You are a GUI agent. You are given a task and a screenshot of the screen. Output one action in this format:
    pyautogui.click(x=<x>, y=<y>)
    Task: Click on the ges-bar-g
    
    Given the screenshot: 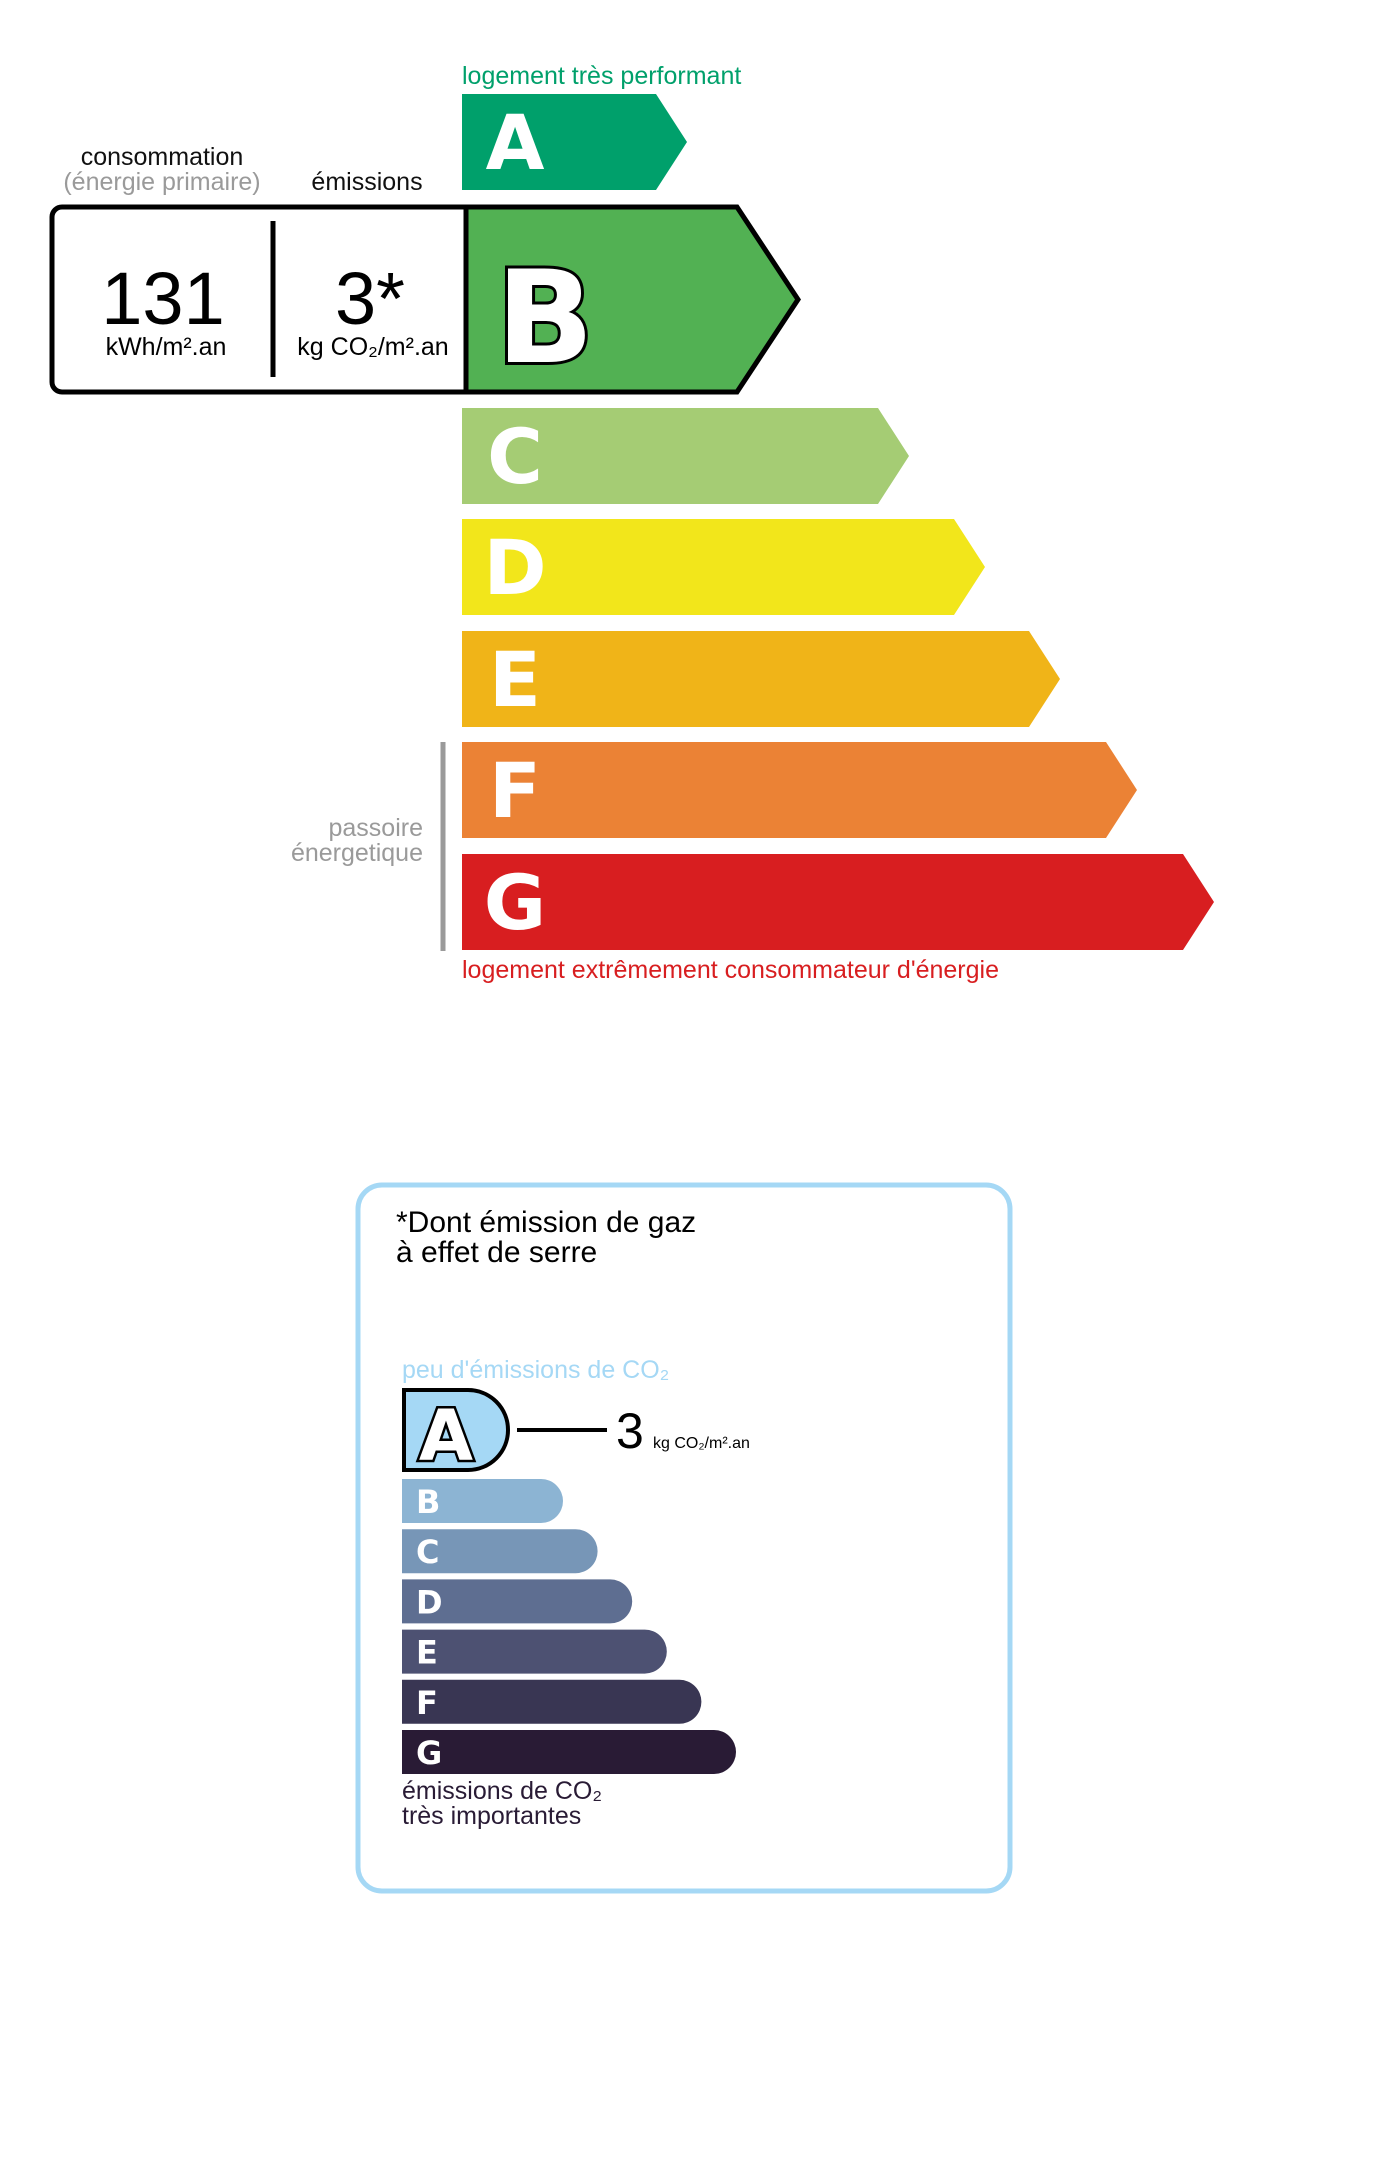 What is the action you would take?
    pyautogui.click(x=569, y=1752)
    